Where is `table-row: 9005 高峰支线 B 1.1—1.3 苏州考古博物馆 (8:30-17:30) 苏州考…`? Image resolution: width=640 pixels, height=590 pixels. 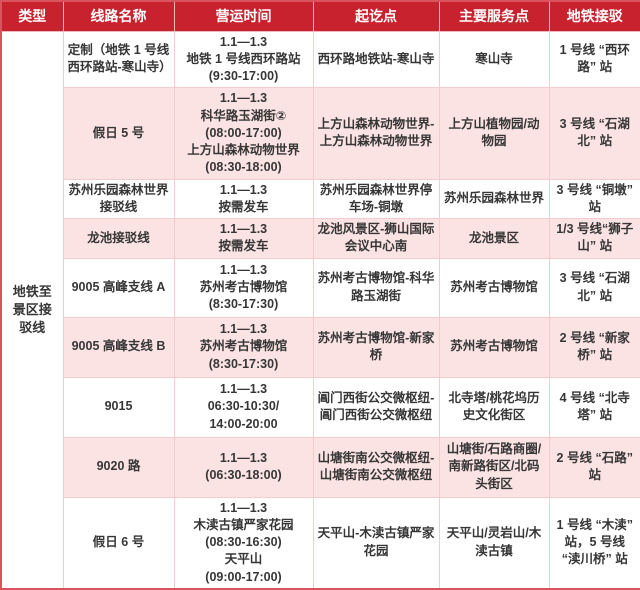 table-row: 9005 高峰支线 B 1.1—1.3 苏州考古博物馆 (8:30-17:30) 苏州考… is located at coordinates (320, 347).